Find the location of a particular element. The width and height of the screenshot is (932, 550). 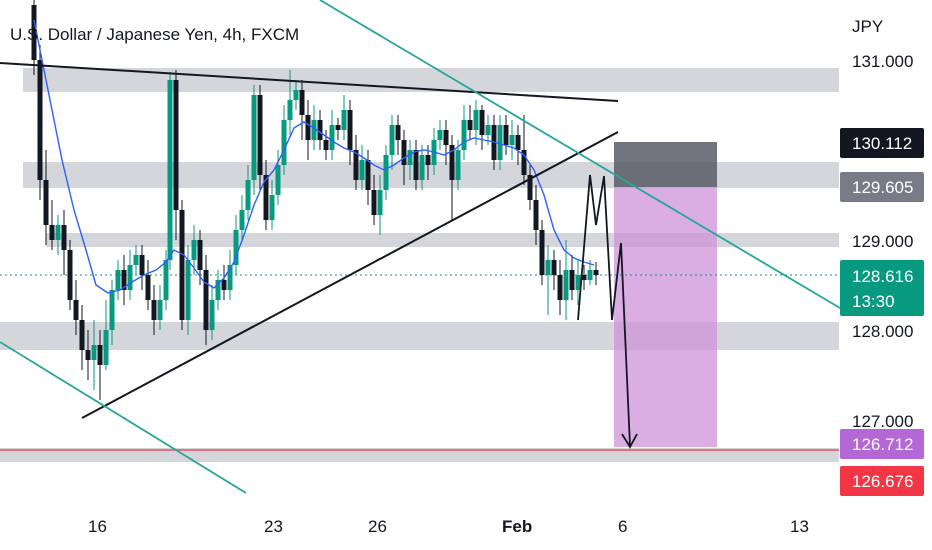

price-badge-line: 126.676 is located at coordinates (882, 481).